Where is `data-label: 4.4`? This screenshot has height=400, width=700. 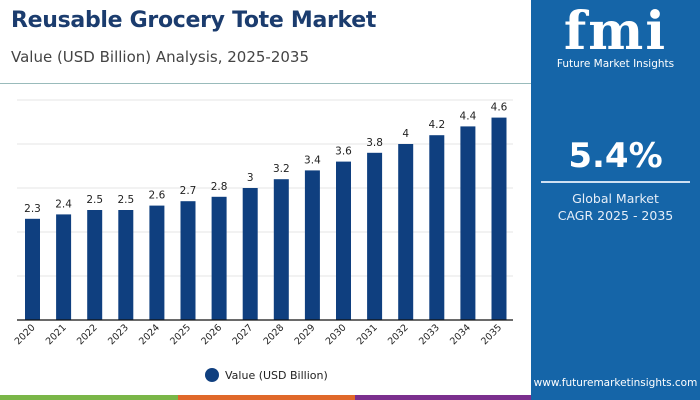
data-label: 4.4 is located at coordinates (468, 116).